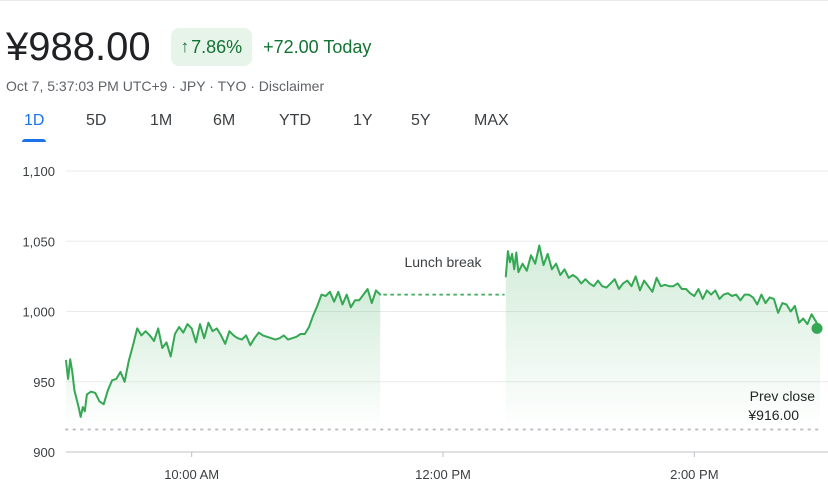  I want to click on absolute-change: +72.00 Today, so click(317, 46).